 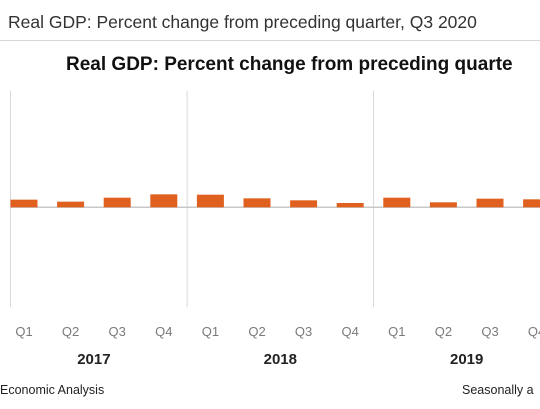 I want to click on source-note: Economic Analysis, so click(x=52, y=390).